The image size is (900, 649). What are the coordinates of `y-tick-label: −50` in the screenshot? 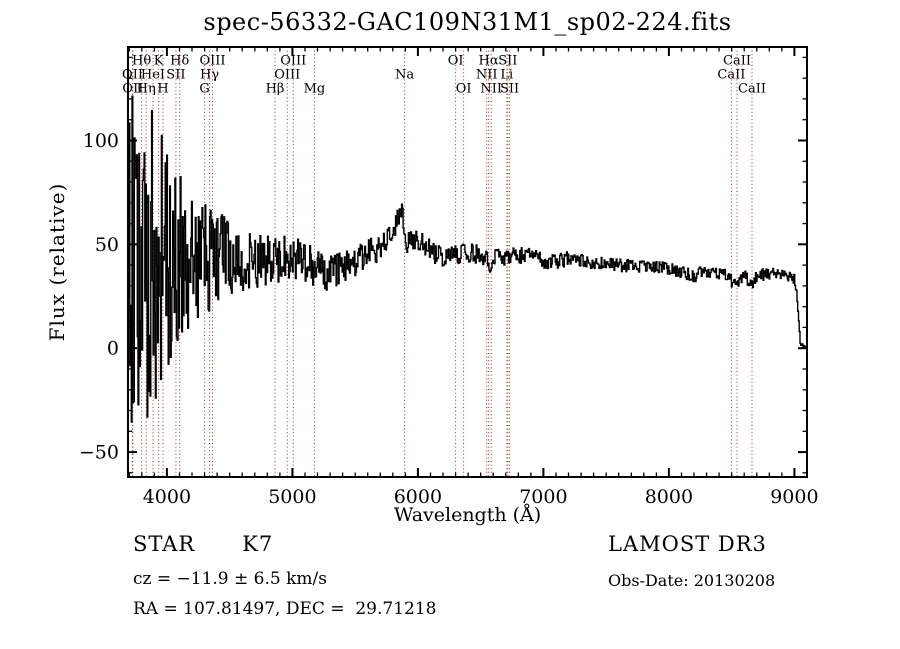 It's located at (99, 453).